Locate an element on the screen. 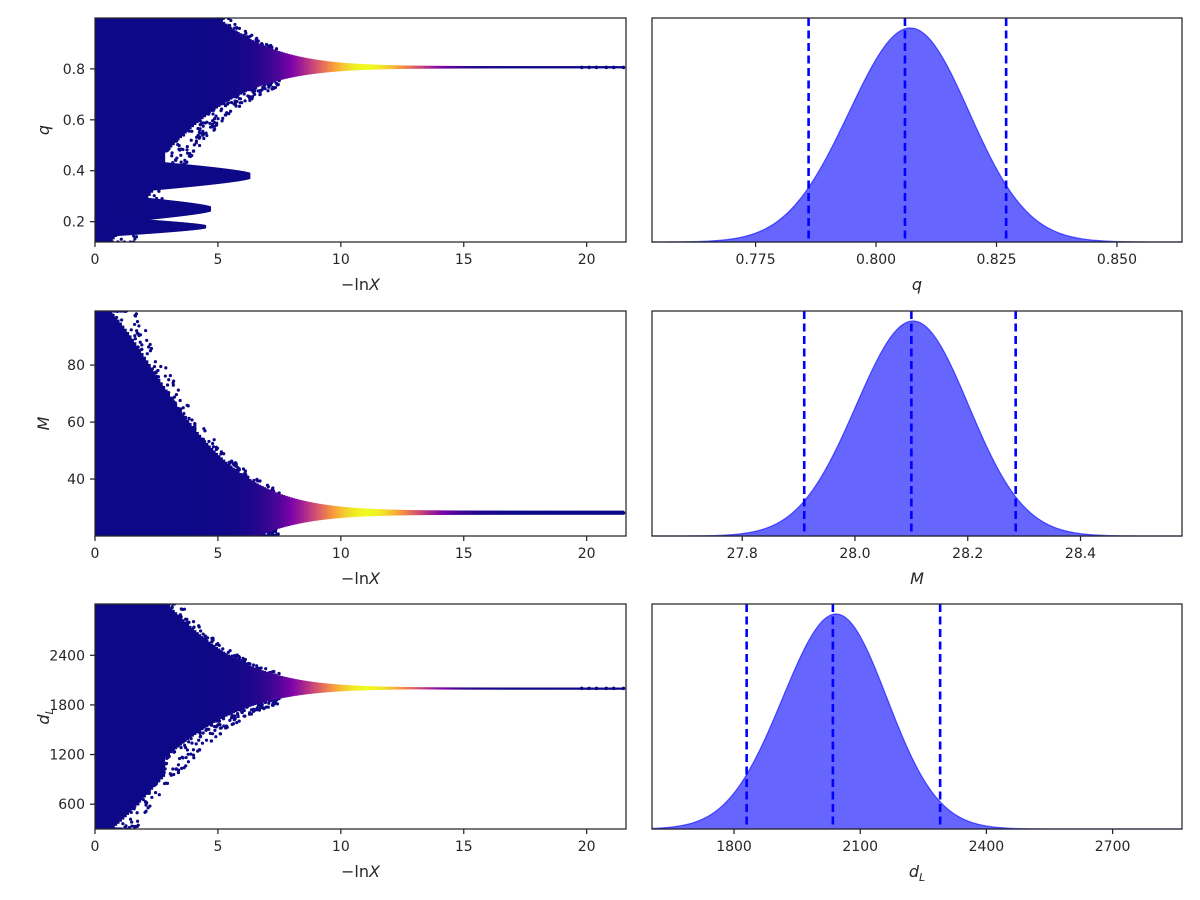 The width and height of the screenshot is (1200, 900). trace-plot-2-xtick-label: 20 is located at coordinates (587, 554).